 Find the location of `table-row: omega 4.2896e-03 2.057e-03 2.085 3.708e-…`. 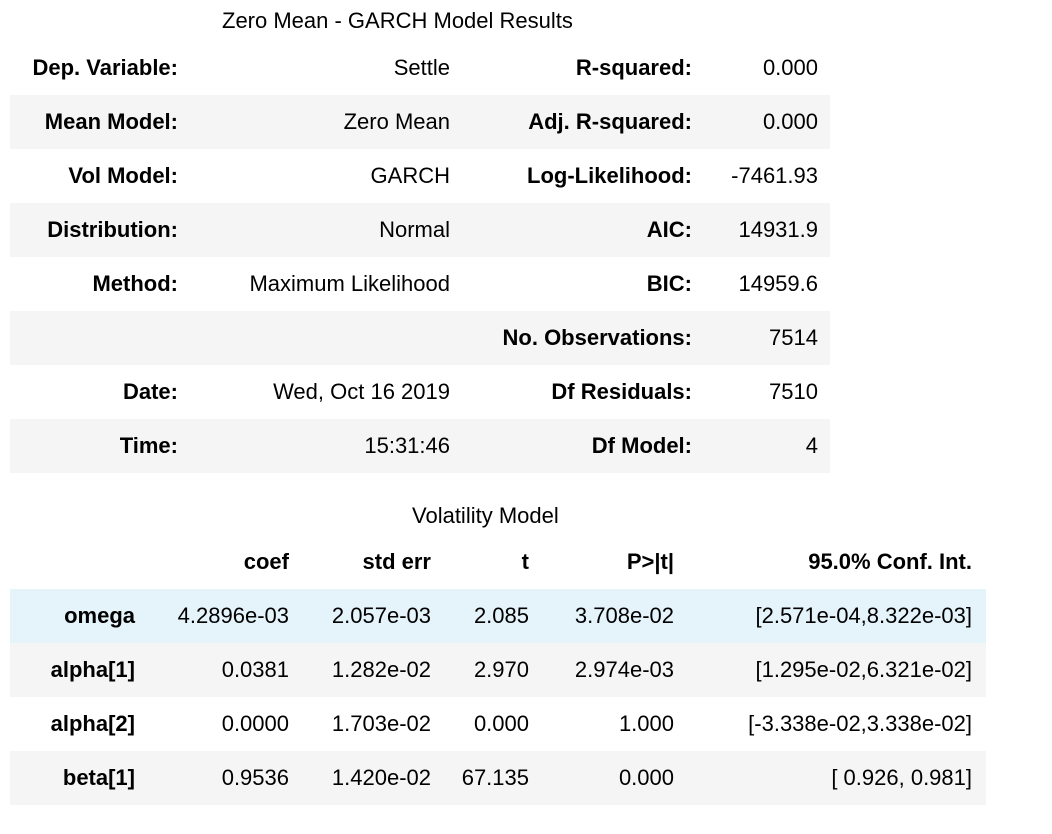

table-row: omega 4.2896e-03 2.057e-03 2.085 3.708e-… is located at coordinates (498, 616).